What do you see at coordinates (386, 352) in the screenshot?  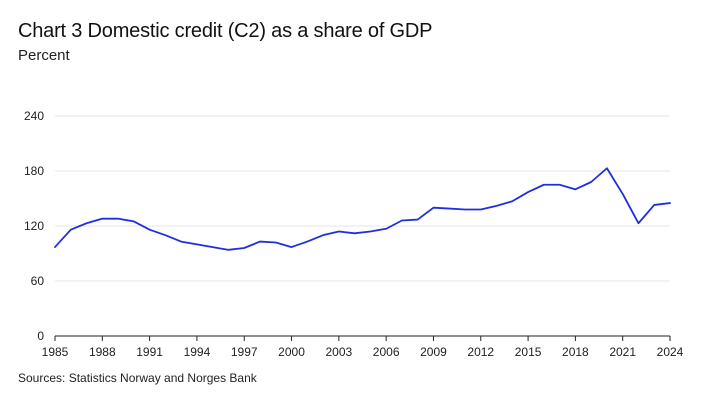 I see `x-tick-label: 2006` at bounding box center [386, 352].